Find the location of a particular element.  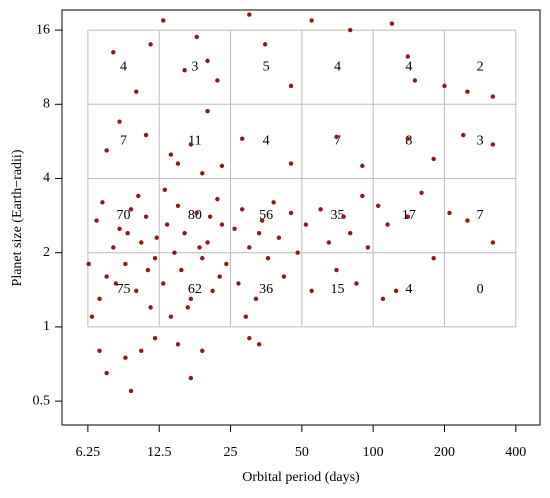

x-tick-label: 25 is located at coordinates (231, 452).